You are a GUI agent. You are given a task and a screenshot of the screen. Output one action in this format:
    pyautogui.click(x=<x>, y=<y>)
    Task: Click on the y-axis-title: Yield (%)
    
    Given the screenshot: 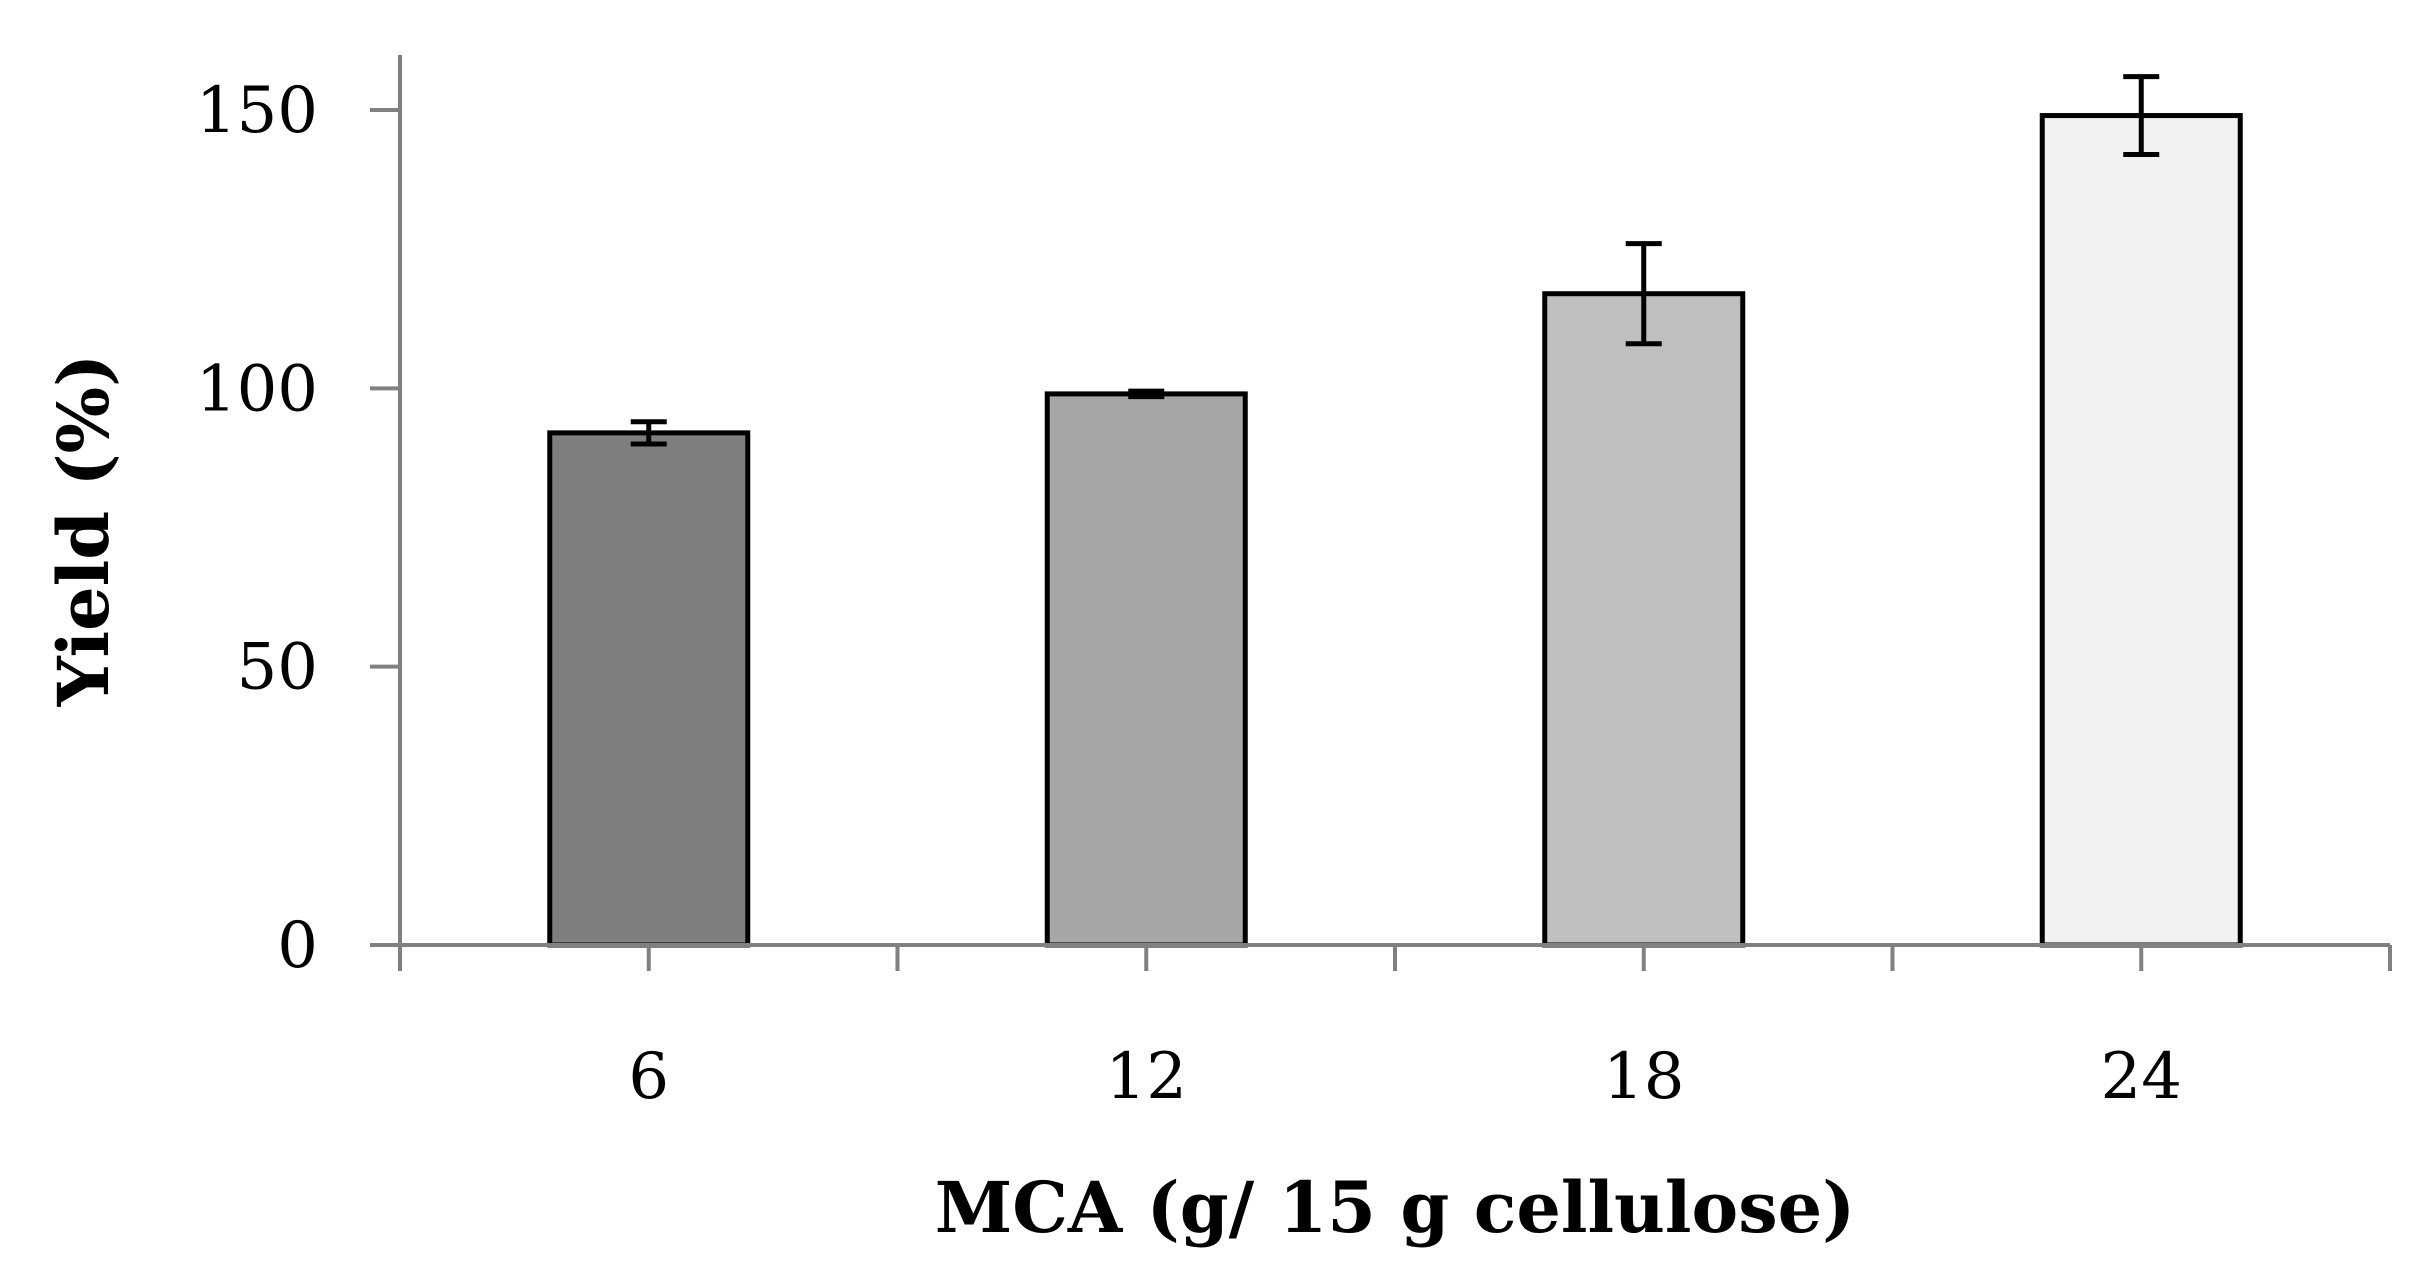 What is the action you would take?
    pyautogui.click(x=83, y=531)
    